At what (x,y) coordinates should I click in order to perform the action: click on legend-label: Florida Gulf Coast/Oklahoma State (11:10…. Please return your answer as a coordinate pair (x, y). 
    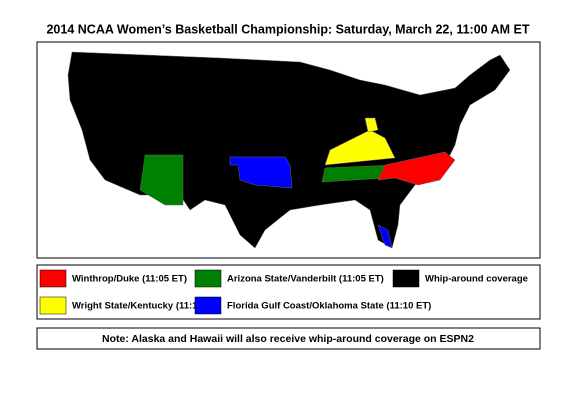
    Looking at the image, I should click on (329, 306).